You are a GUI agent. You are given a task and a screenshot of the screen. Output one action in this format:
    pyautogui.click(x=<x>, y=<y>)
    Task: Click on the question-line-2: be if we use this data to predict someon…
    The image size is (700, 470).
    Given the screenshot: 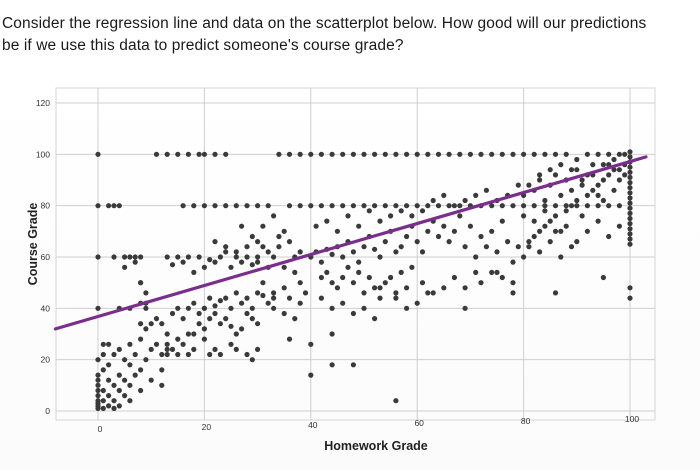 What is the action you would take?
    pyautogui.click(x=203, y=45)
    